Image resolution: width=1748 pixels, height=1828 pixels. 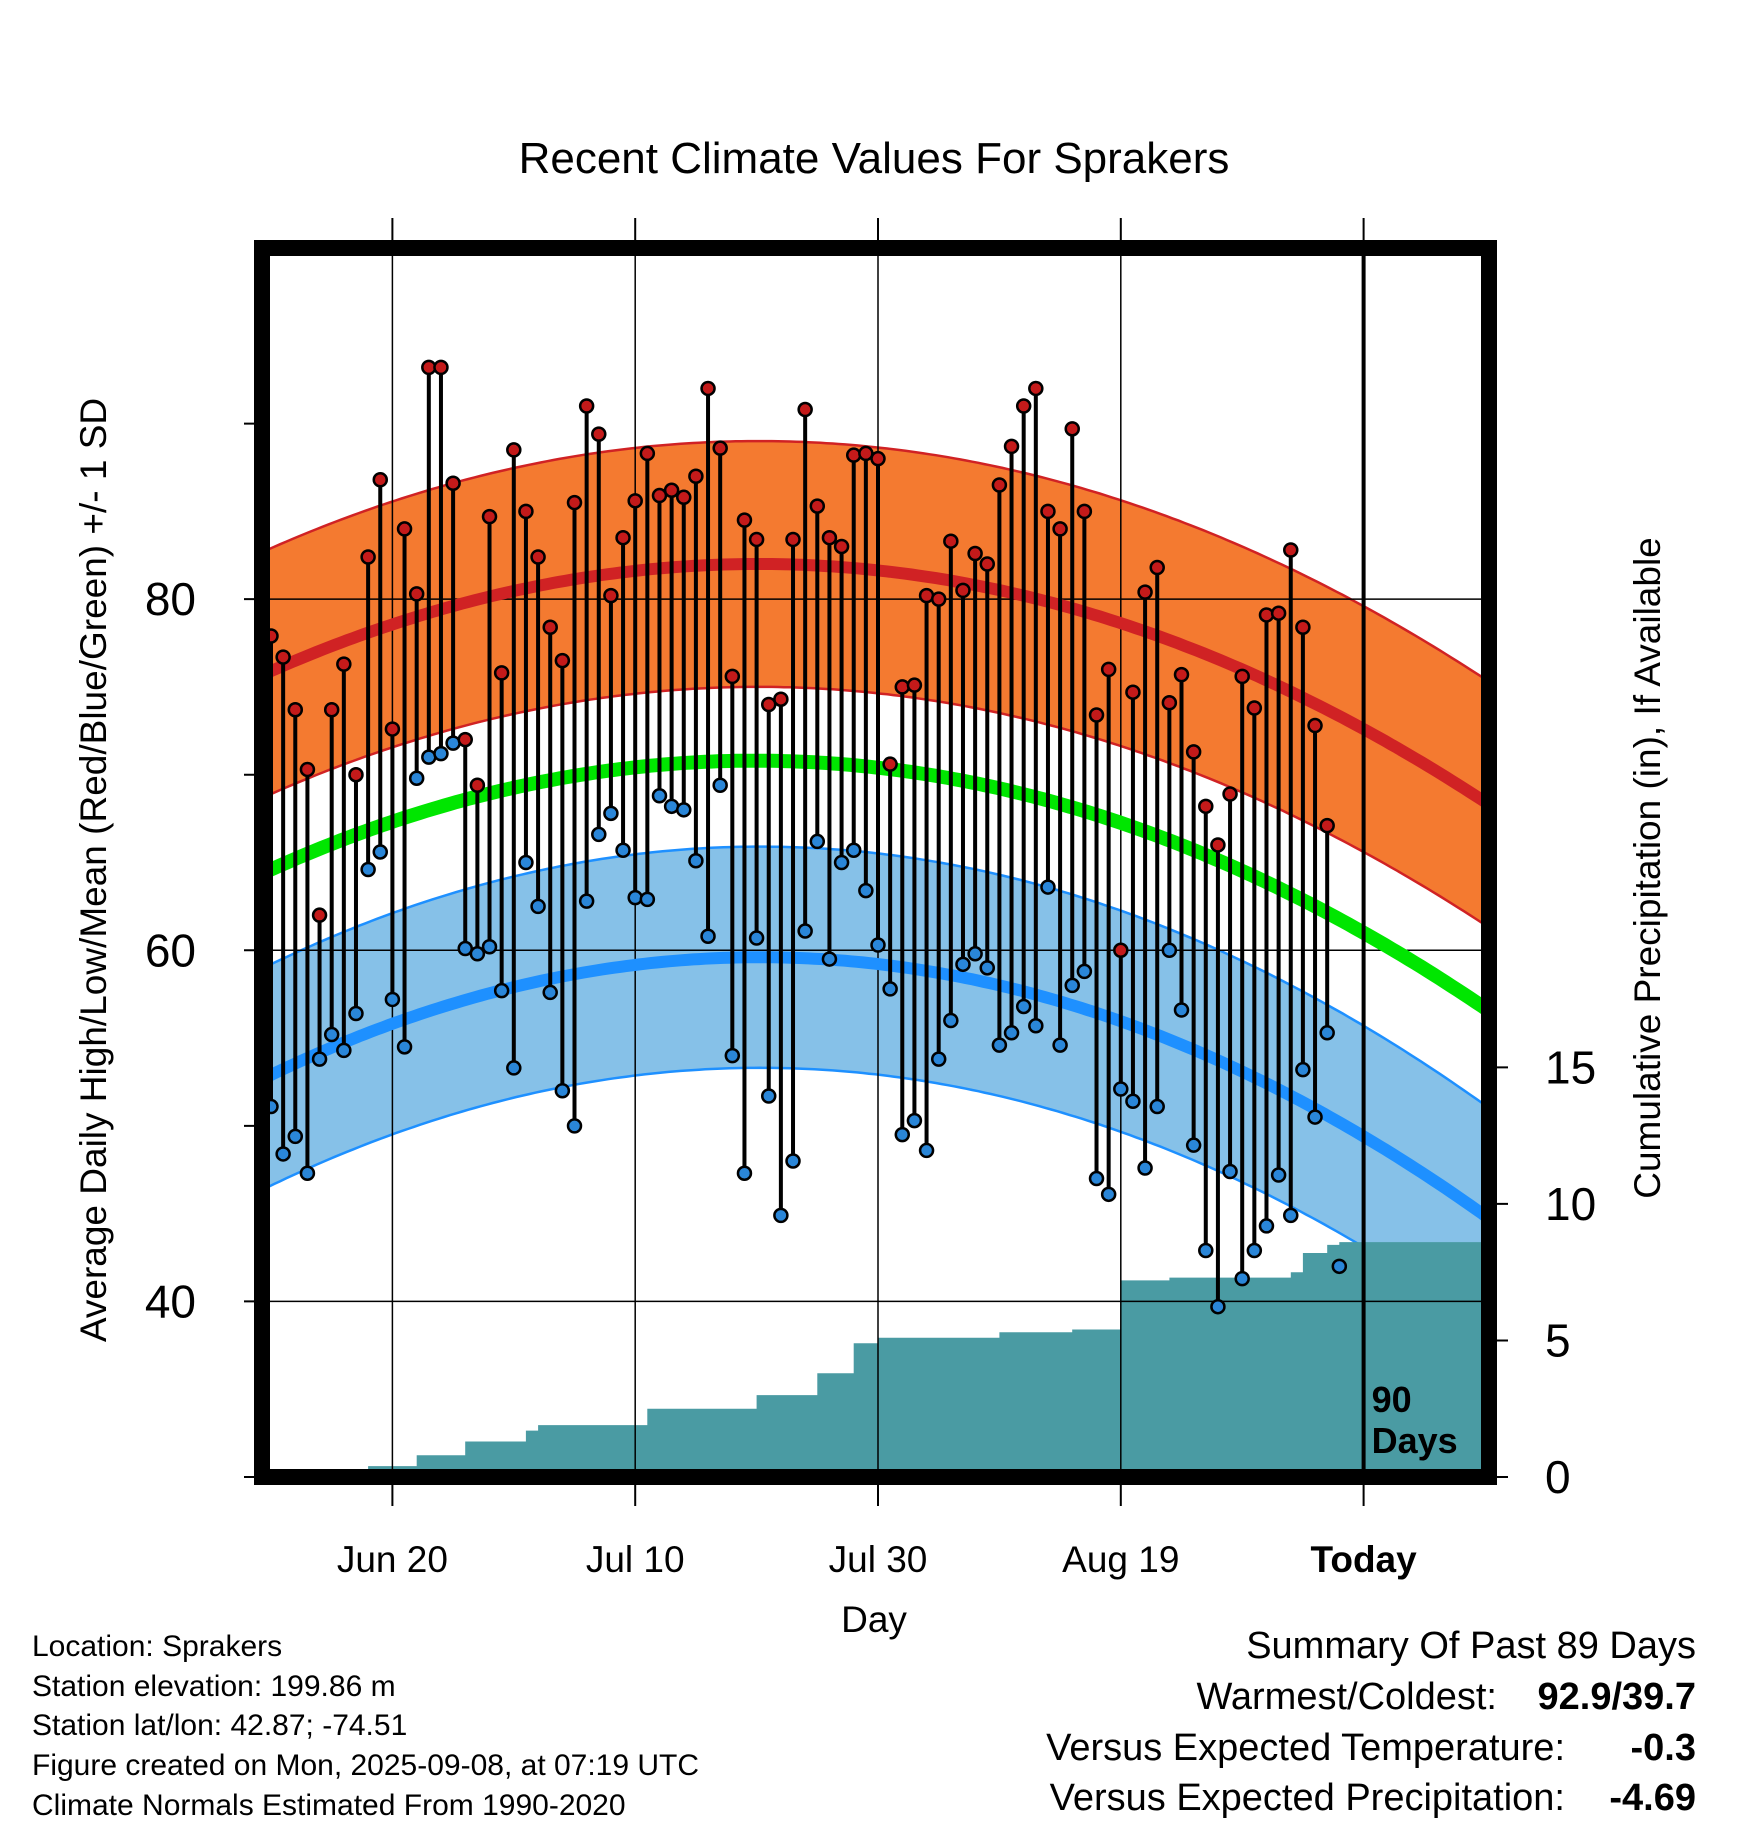 I want to click on y-tick-label: 80, so click(x=170, y=599).